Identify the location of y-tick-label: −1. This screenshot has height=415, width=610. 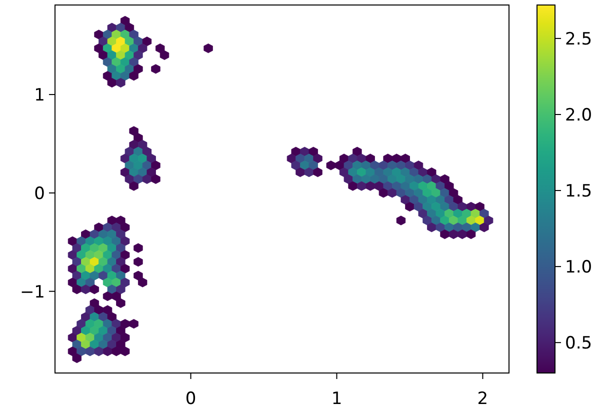
(32, 292).